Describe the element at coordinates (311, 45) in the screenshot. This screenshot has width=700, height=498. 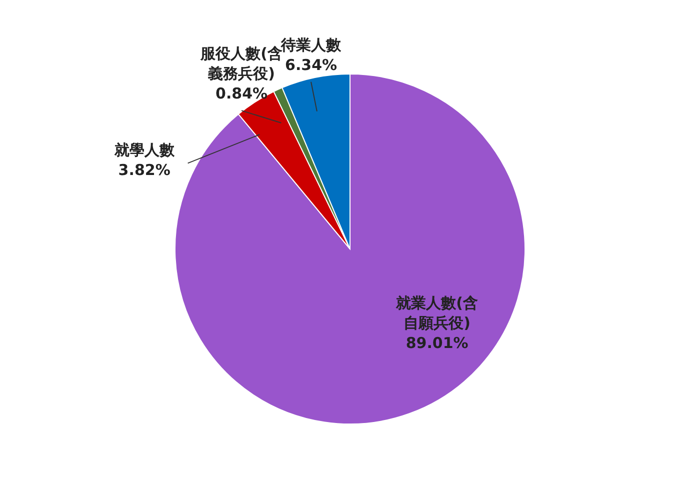
I see `slice-label: 待業人數` at that location.